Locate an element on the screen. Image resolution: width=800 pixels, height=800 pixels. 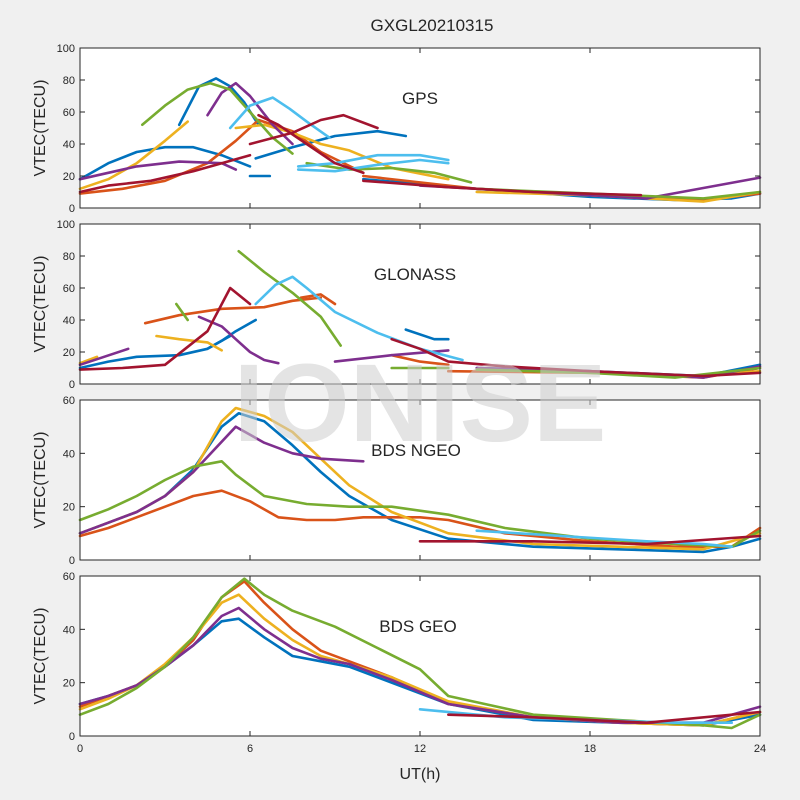
x-tick-label: 6 is located at coordinates (250, 749).